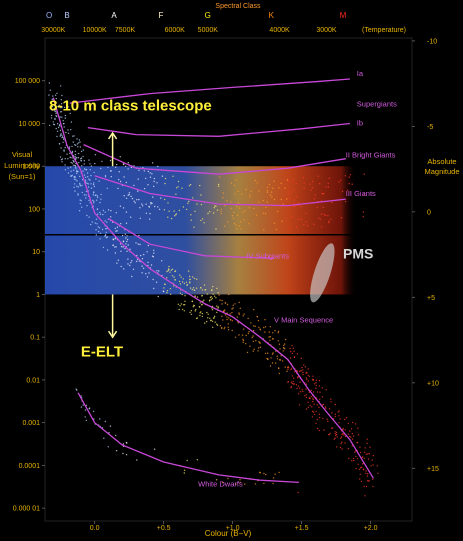  I want to click on sequence-label: III Giants, so click(361, 193).